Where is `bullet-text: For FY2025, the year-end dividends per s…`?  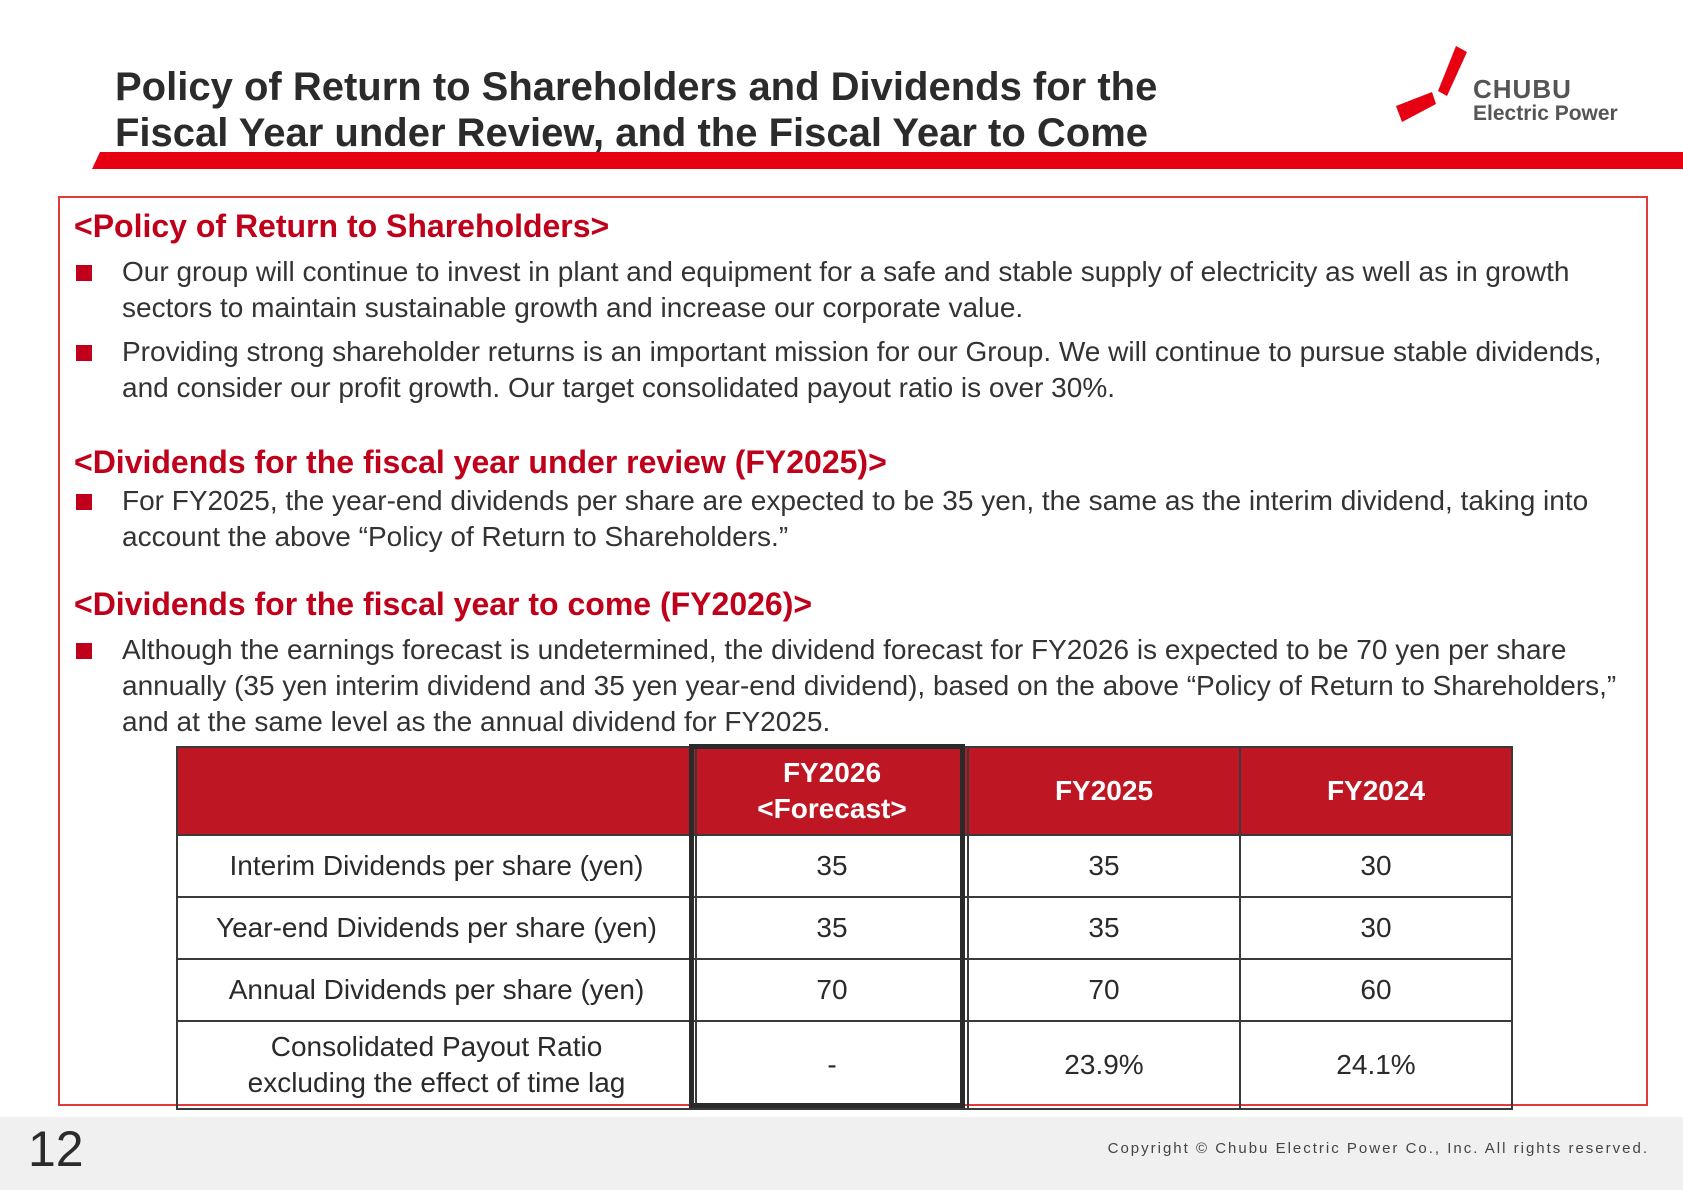
bullet-text: For FY2025, the year-end dividends per s… is located at coordinates (855, 518).